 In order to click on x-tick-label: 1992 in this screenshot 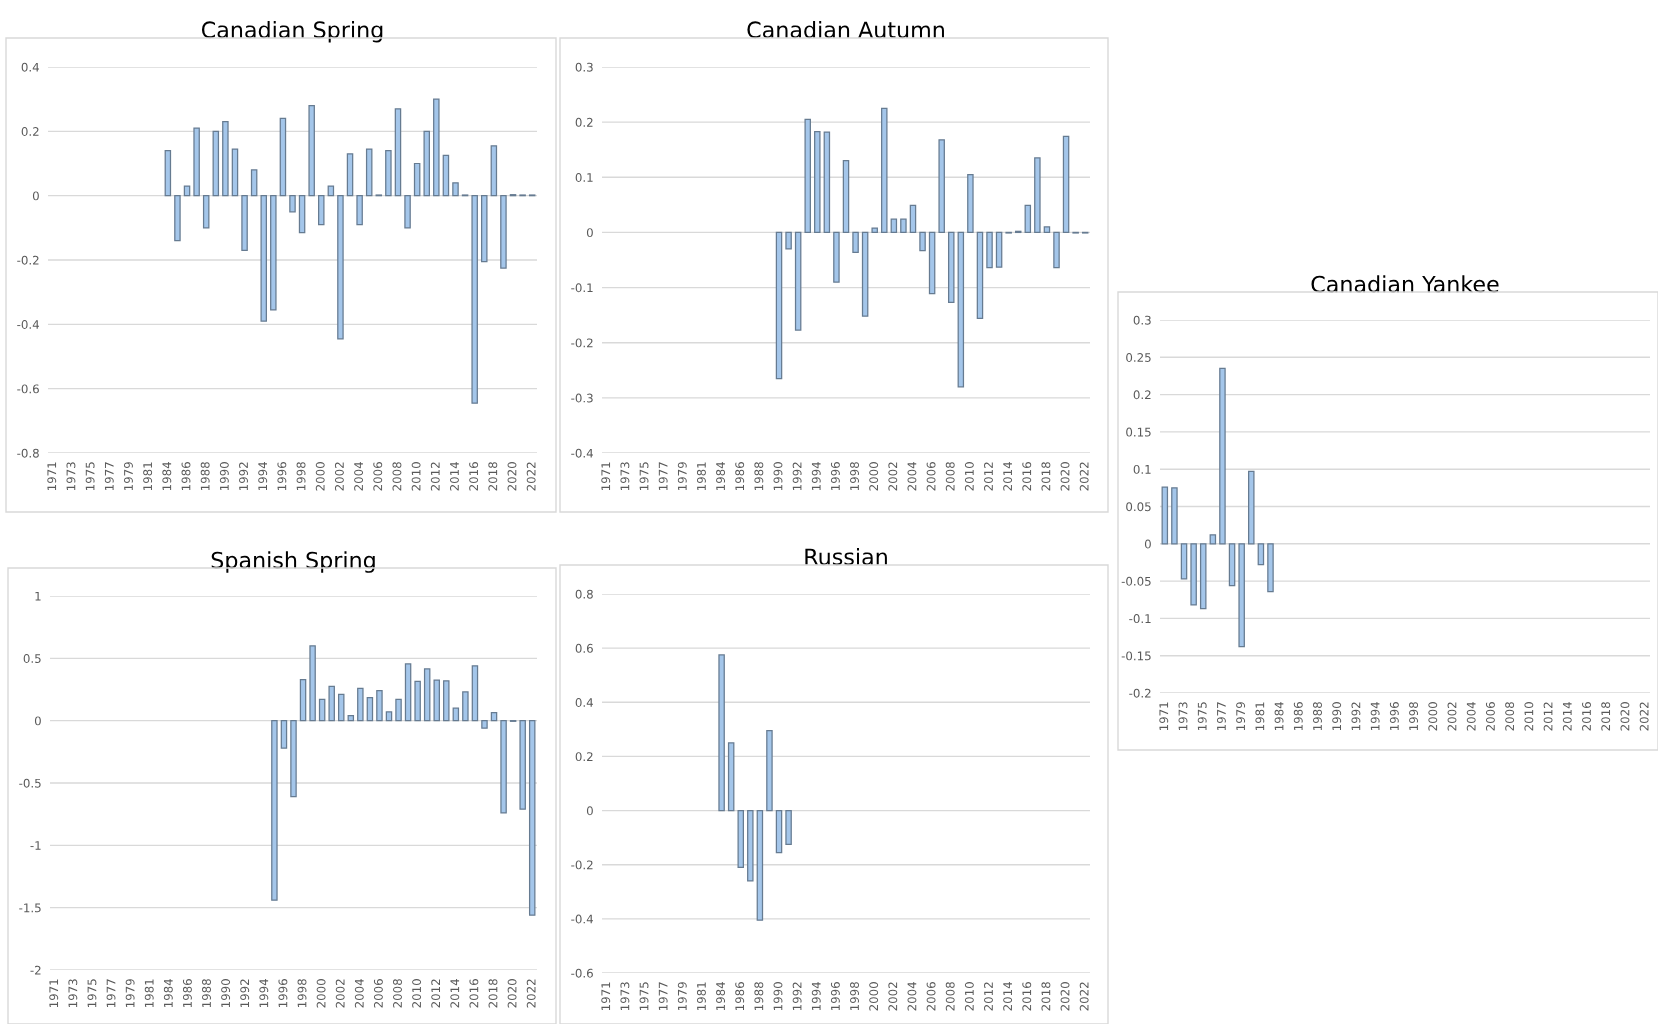, I will do `click(797, 476)`.